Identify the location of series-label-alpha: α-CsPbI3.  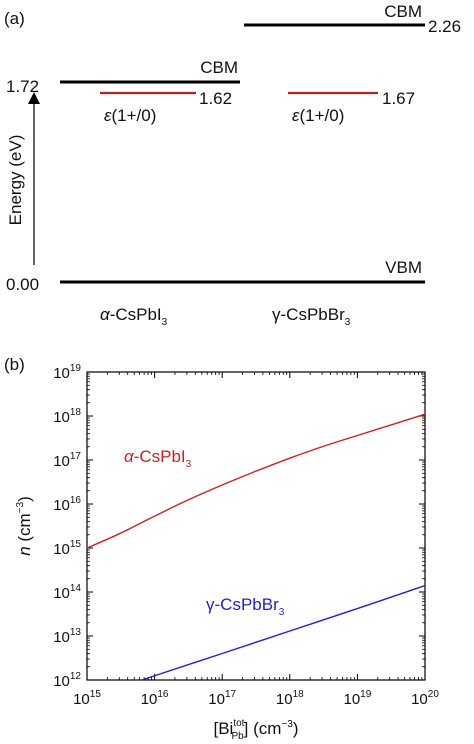
(158, 458).